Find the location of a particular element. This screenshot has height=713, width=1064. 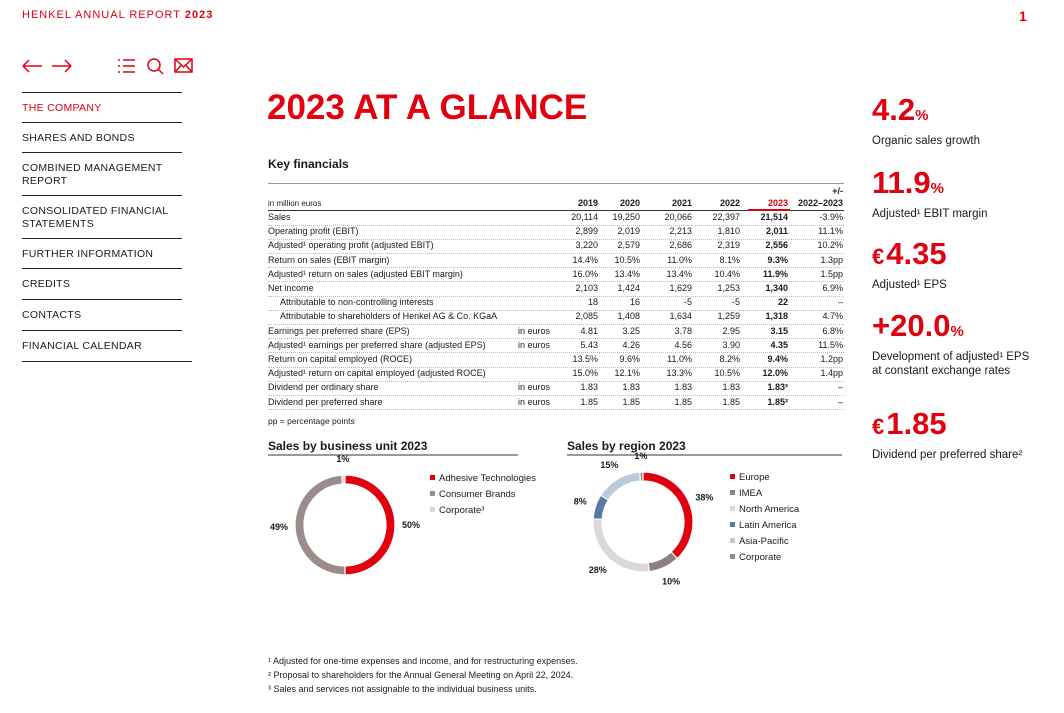

menu-button is located at coordinates (126, 66).